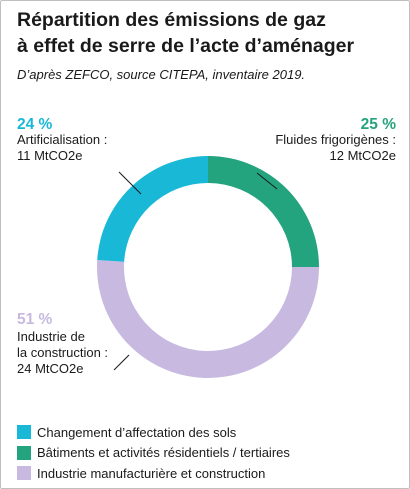  Describe the element at coordinates (62, 352) in the screenshot. I see `slice-label-1-line-1: la construction :` at that location.